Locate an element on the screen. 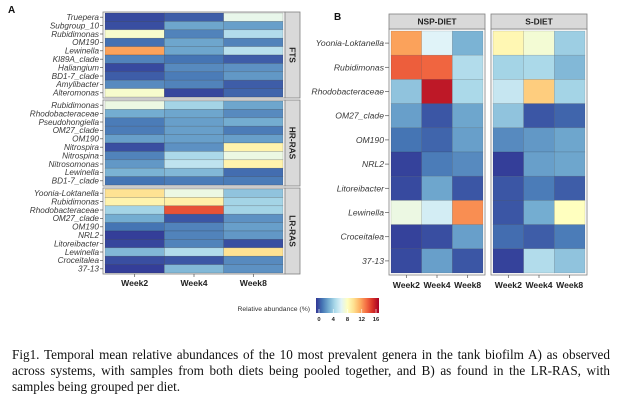 Image resolution: width=631 pixels, height=415 pixels. x-tick-label: Week2 is located at coordinates (134, 283).